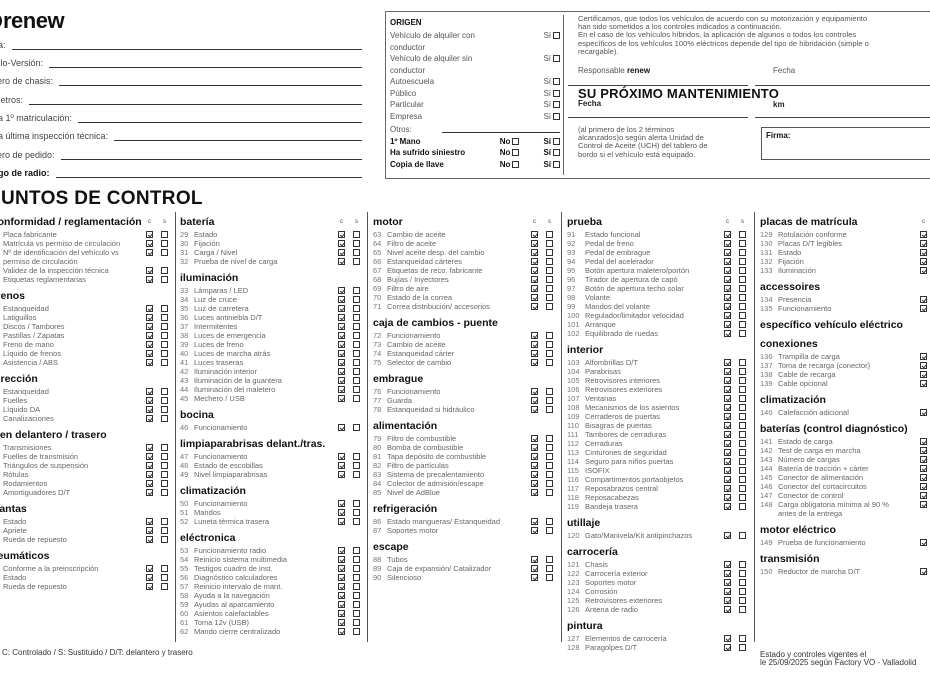 This screenshot has height=698, width=930. What do you see at coordinates (551, 59) in the screenshot?
I see `origin-yes-checkbox: Sí` at bounding box center [551, 59].